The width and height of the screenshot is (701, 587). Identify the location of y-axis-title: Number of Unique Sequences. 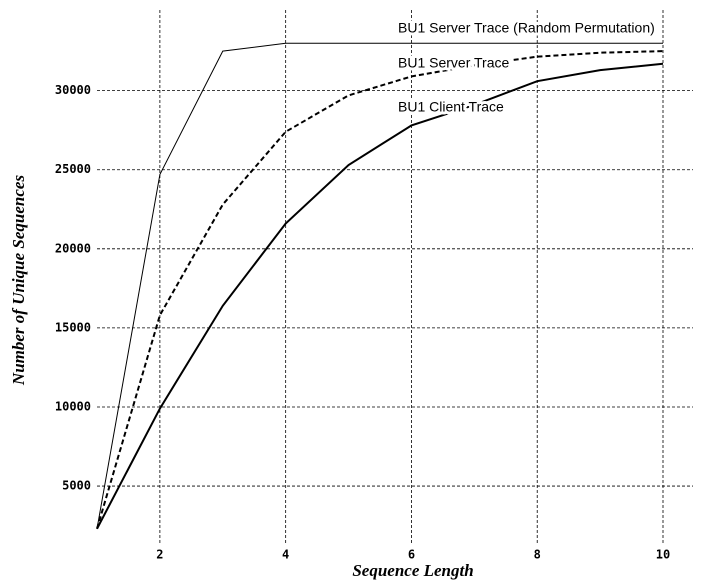
(18, 281).